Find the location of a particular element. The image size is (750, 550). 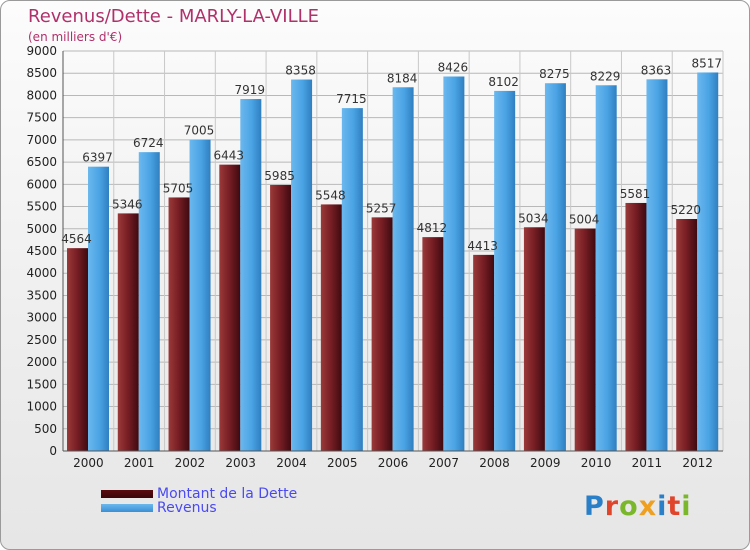

x-tick-label: 2004 is located at coordinates (291, 463).